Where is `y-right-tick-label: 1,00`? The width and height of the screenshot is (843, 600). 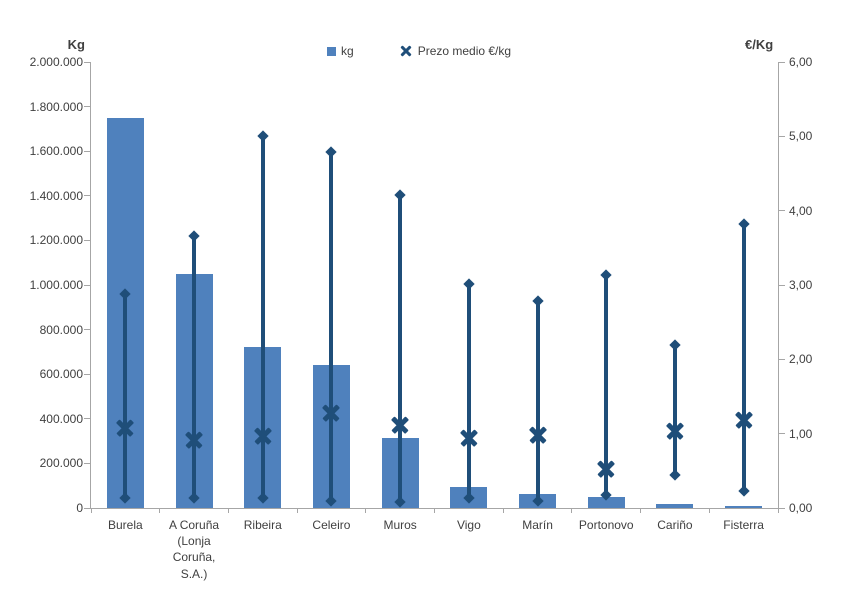 y-right-tick-label: 1,00 is located at coordinates (801, 433).